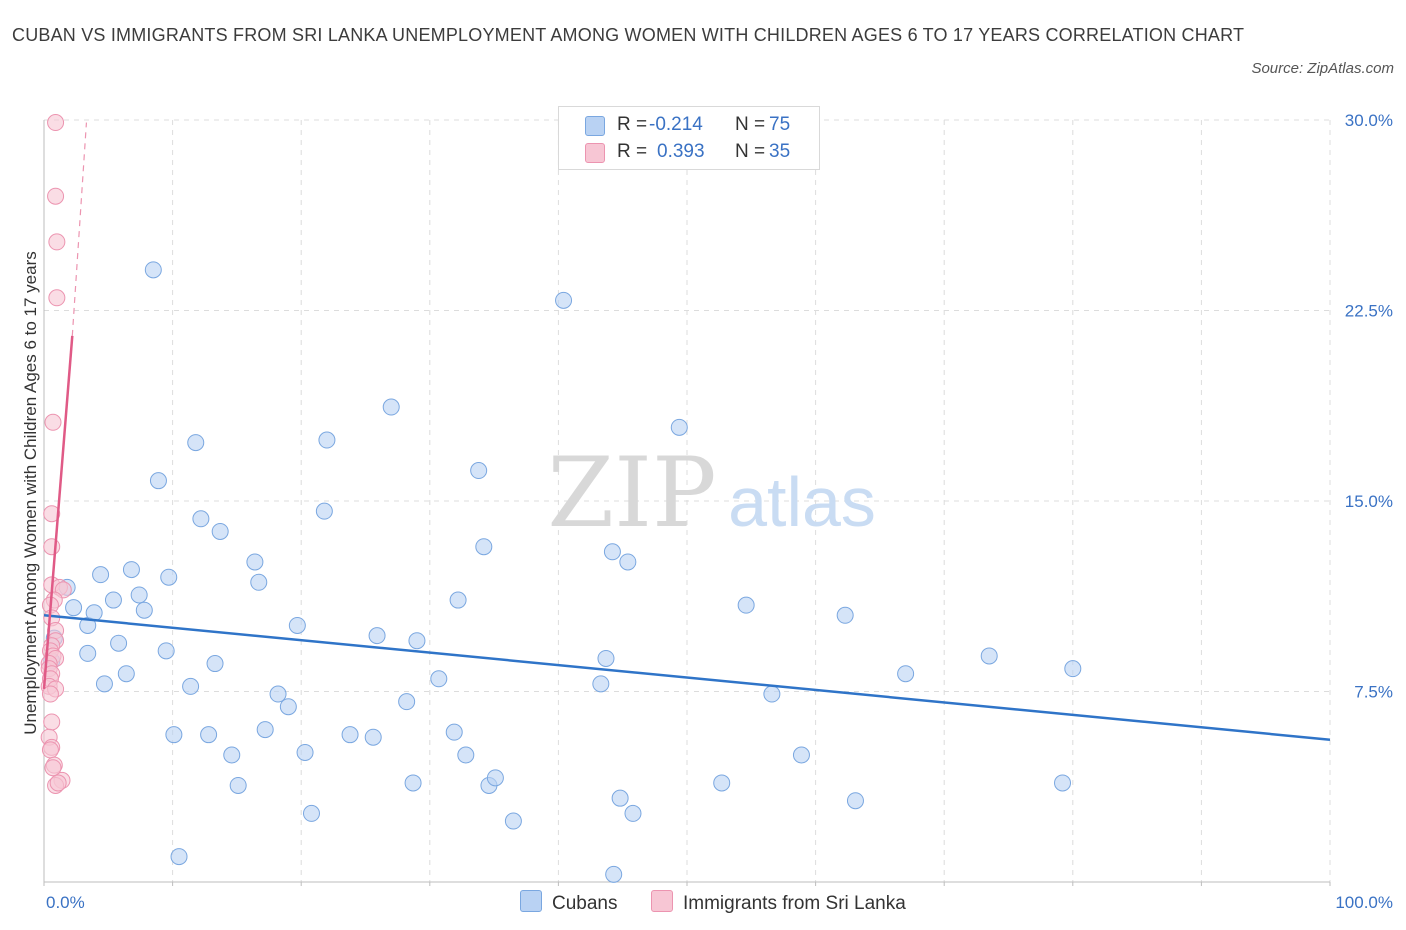 The image size is (1406, 930). What do you see at coordinates (1364, 902) in the screenshot?
I see `x-tick-label: 100.0%` at bounding box center [1364, 902].